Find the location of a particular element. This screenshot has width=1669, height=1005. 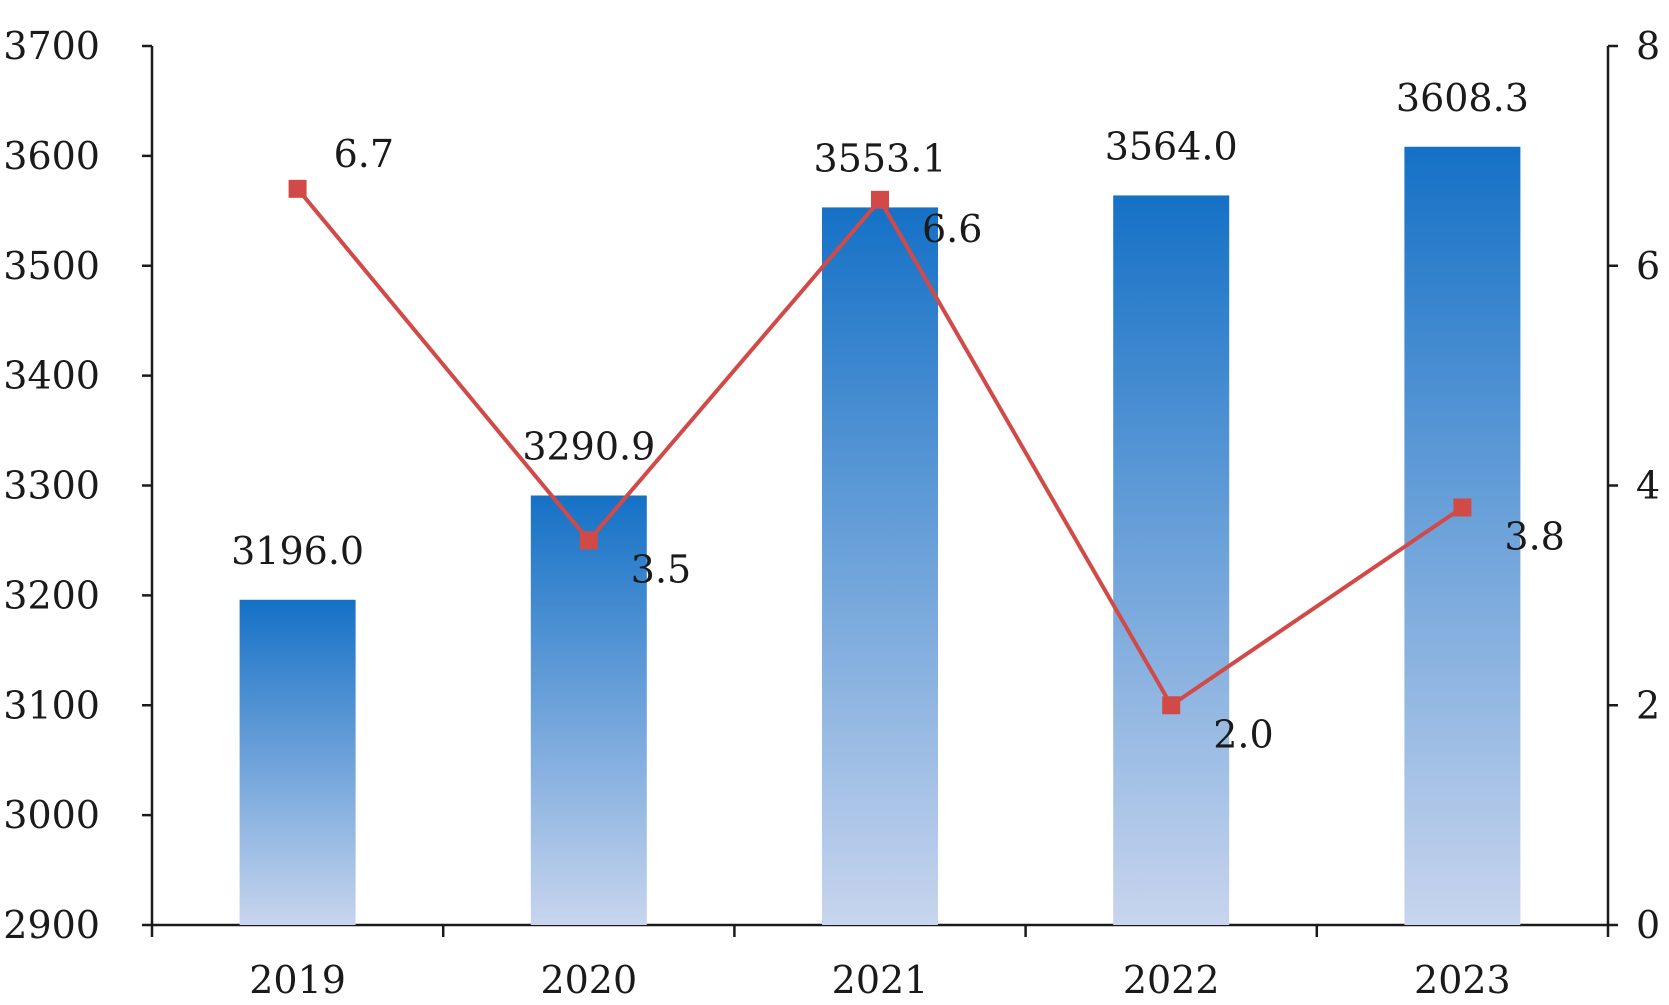

y-left-tick-label: 3100 is located at coordinates (51, 705).